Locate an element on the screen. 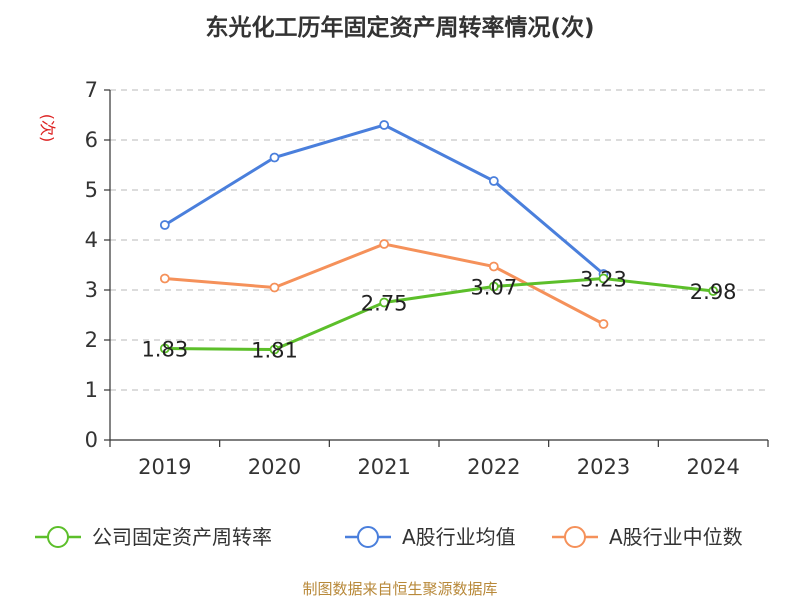 This screenshot has width=800, height=600. x-tick-label: 2024 is located at coordinates (712, 467).